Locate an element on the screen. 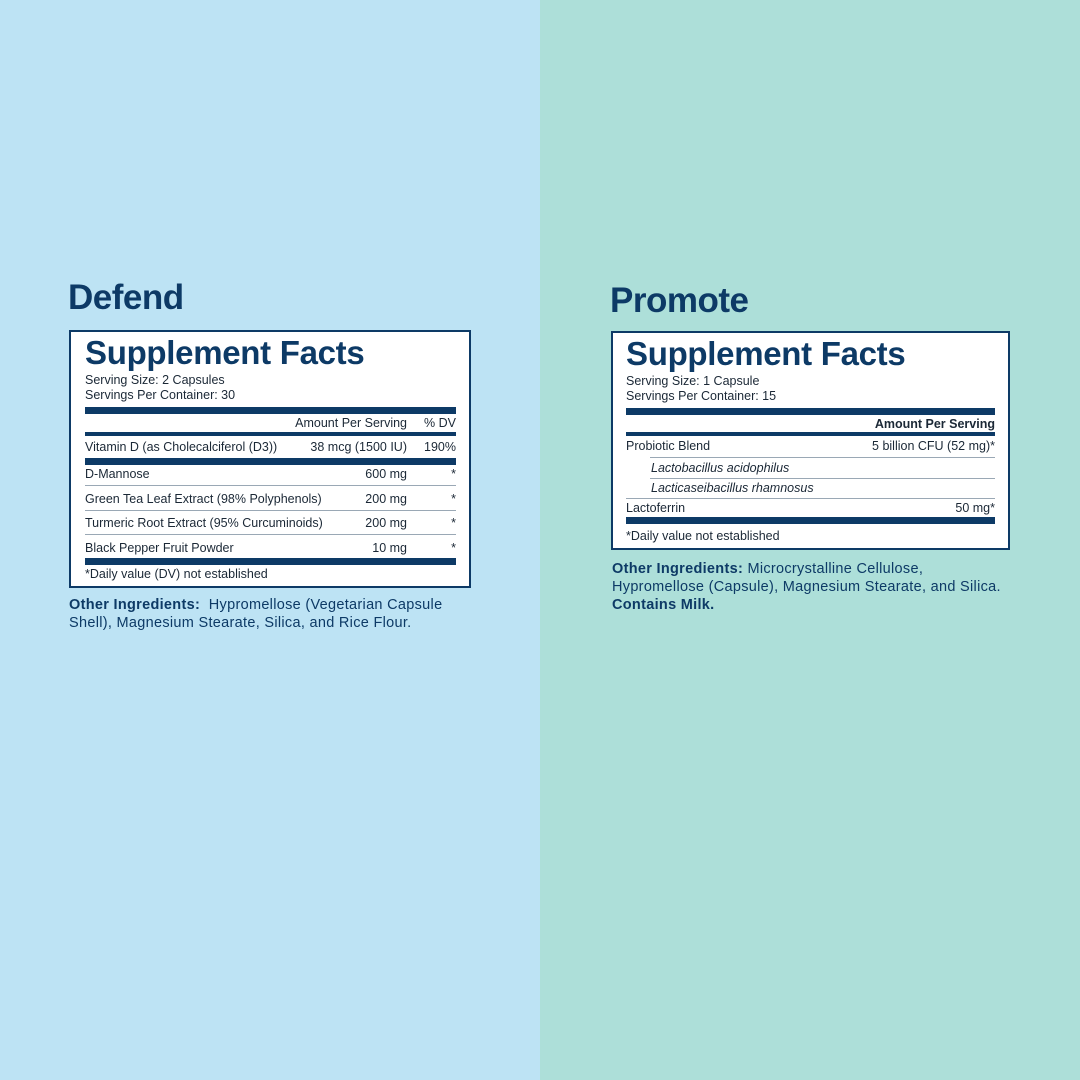 This screenshot has width=1080, height=1080. sub-ingredient-name: Lactobacillus acidophilus is located at coordinates (720, 468).